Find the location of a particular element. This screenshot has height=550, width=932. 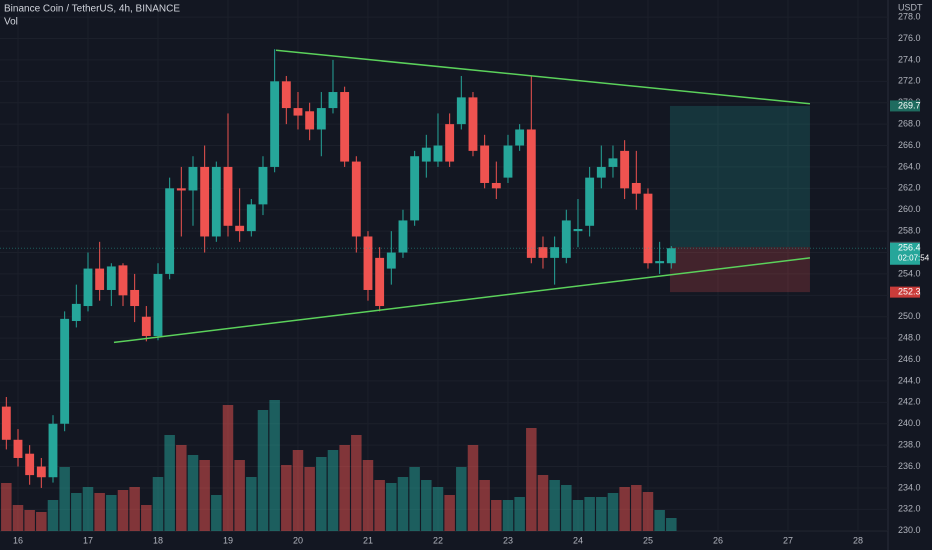

x-tick-label: 22 is located at coordinates (438, 540).